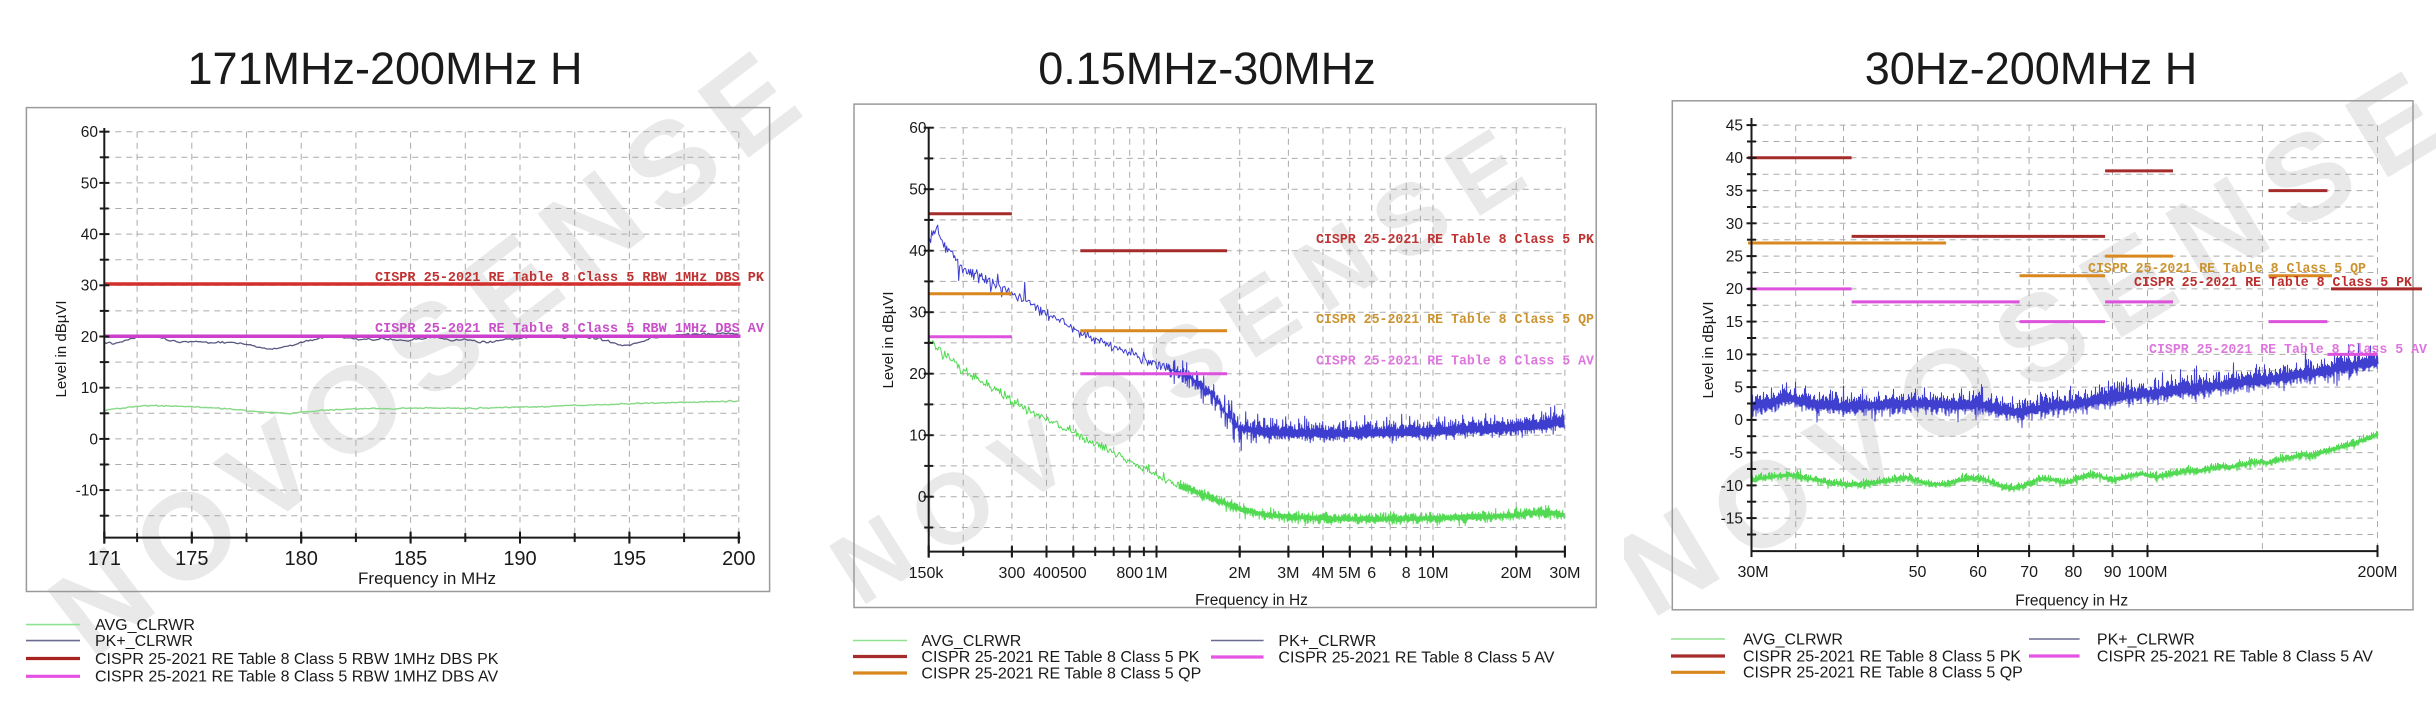 The height and width of the screenshot is (715, 2436). What do you see at coordinates (1323, 573) in the screenshot?
I see `svg-text: 4M` at bounding box center [1323, 573].